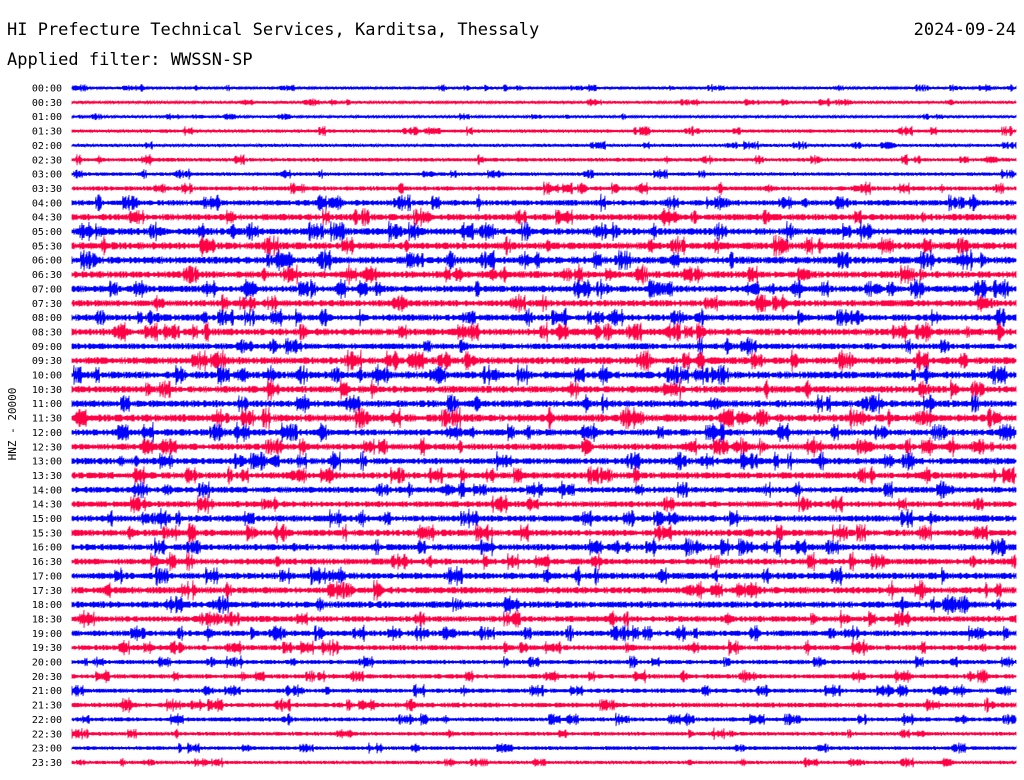 This screenshot has height=780, width=1024. Describe the element at coordinates (47, 289) in the screenshot. I see `row-time-label: 07:00` at that location.